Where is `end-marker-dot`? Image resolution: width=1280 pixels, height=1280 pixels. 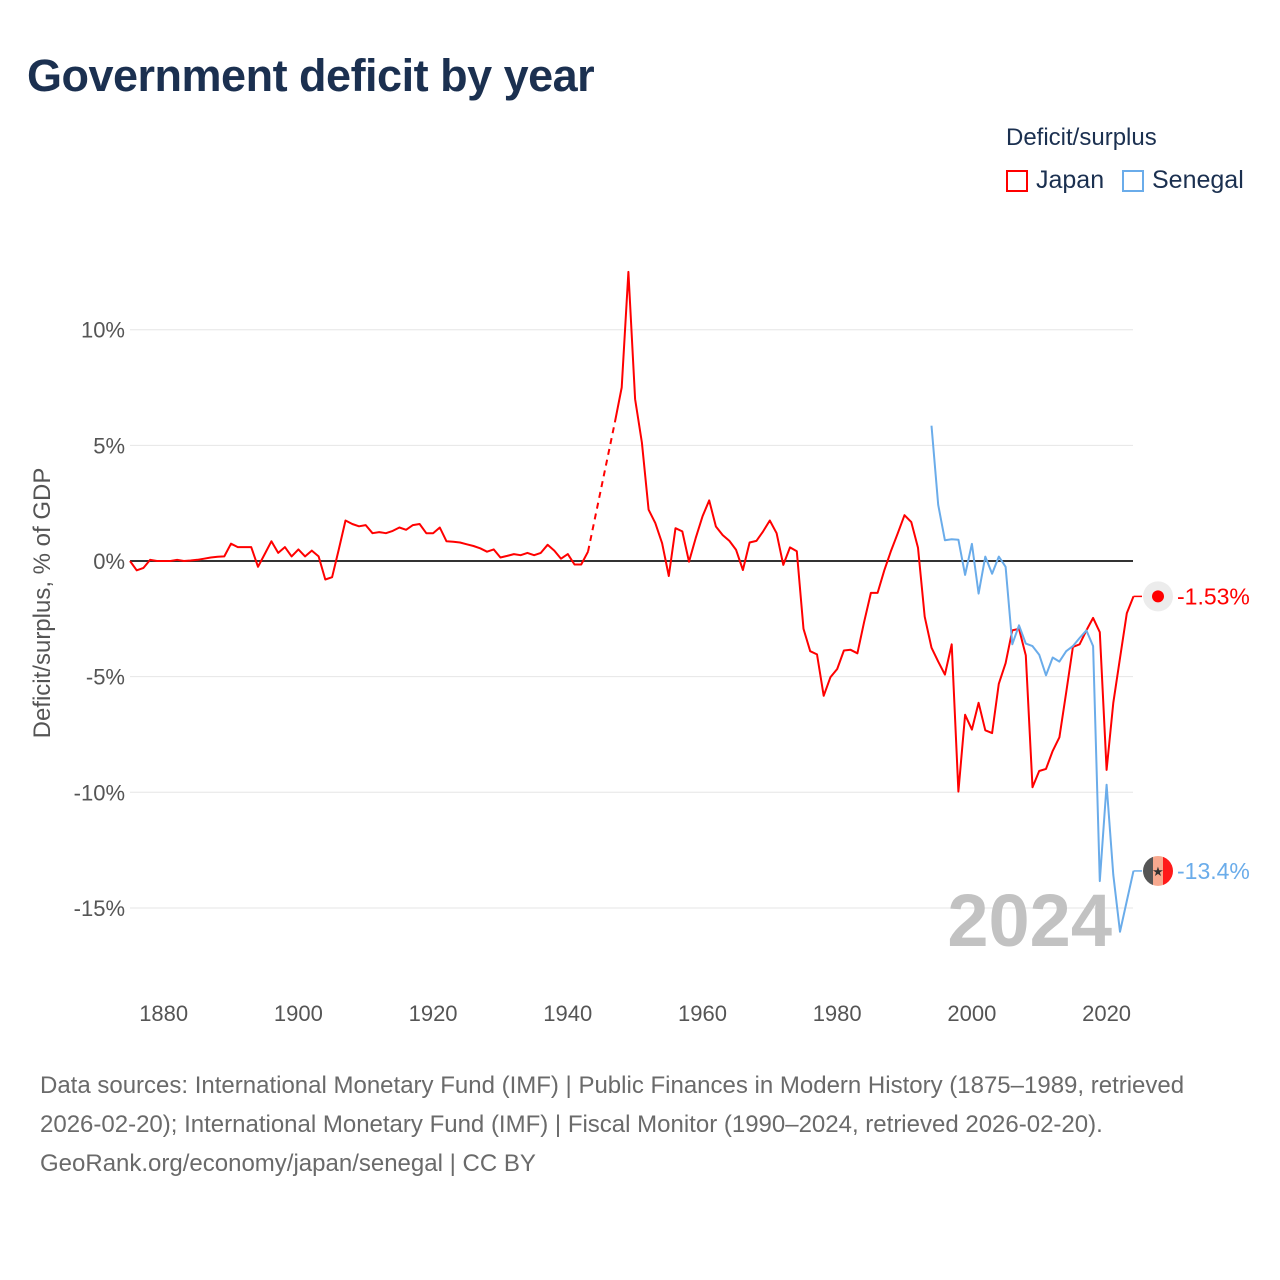
end-marker-dot is located at coordinates (1158, 596).